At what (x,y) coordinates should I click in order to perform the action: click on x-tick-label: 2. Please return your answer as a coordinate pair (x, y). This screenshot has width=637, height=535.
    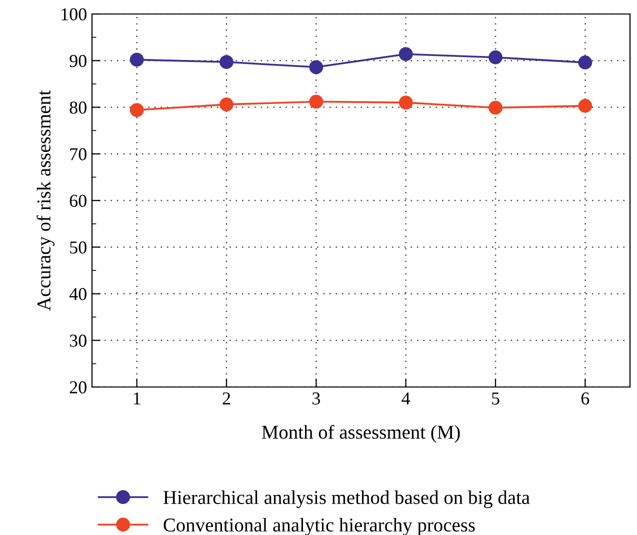
    Looking at the image, I should click on (226, 398).